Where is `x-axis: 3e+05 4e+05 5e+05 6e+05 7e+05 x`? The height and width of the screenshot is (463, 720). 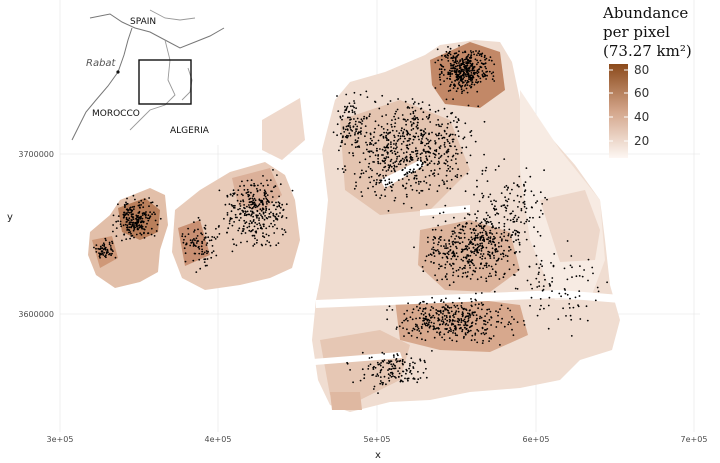 x-axis: 3e+05 4e+05 5e+05 6e+05 7e+05 x is located at coordinates (377, 448).